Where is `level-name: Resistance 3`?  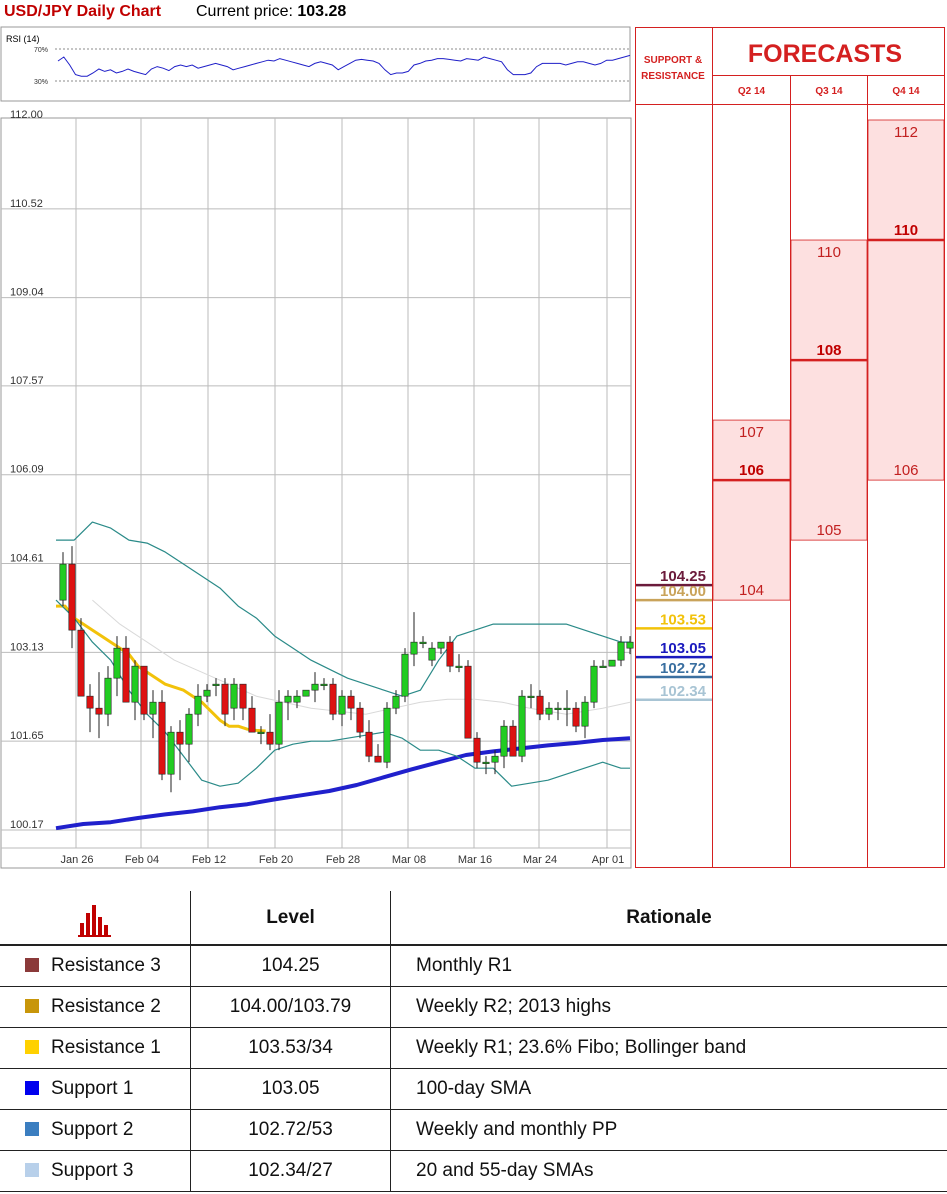 level-name: Resistance 3 is located at coordinates (106, 965).